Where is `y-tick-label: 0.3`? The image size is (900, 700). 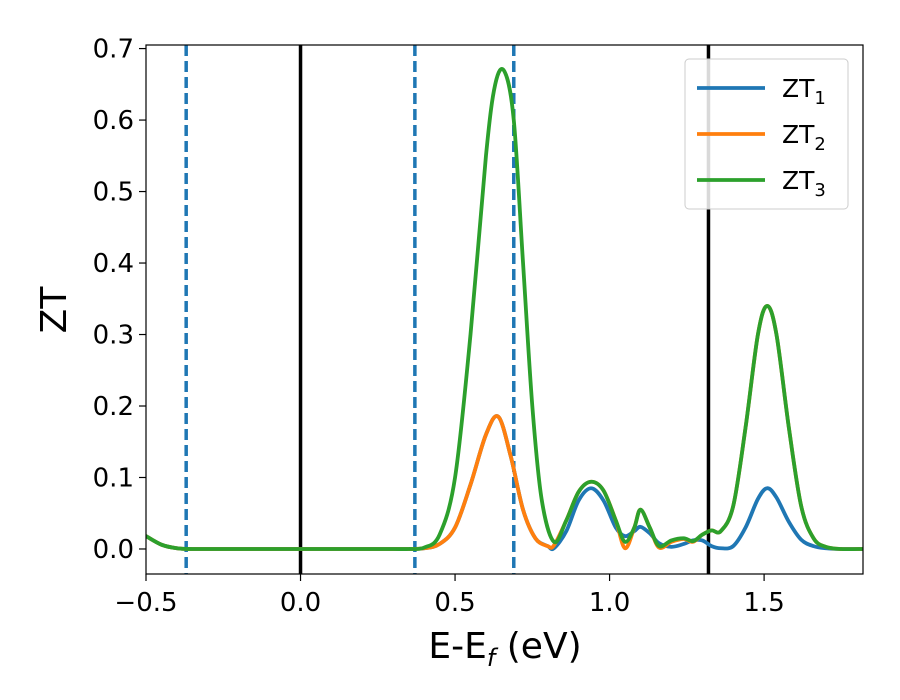 y-tick-label: 0.3 is located at coordinates (113, 336).